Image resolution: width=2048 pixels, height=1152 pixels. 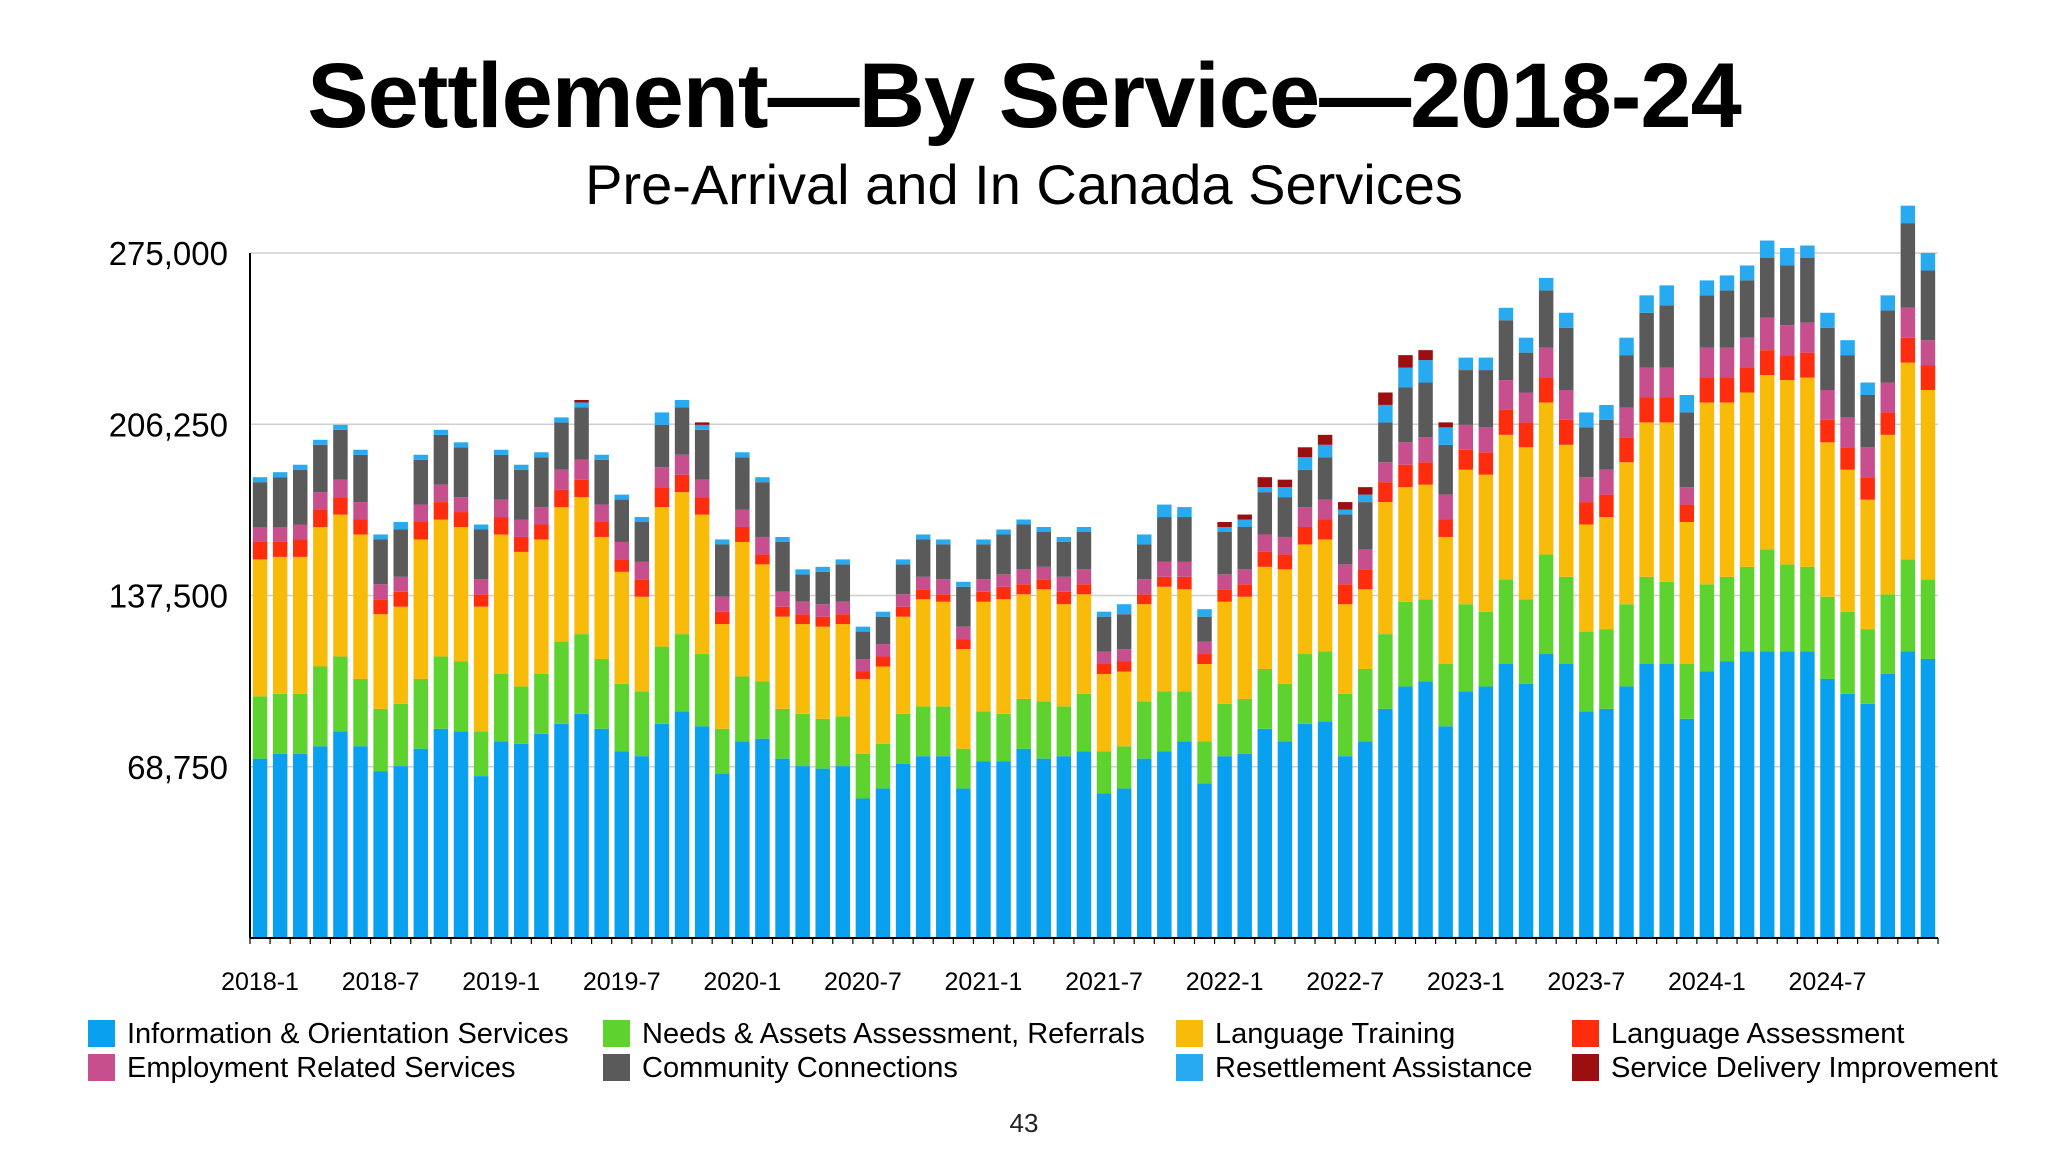 I want to click on y-tick-label: 137,500, so click(x=168, y=596).